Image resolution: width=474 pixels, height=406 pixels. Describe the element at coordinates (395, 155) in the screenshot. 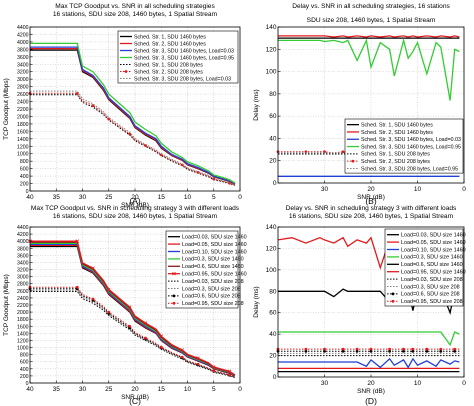

I see `legend-label-4: Sched. Str. 1, SDU 208 bytes` at that location.